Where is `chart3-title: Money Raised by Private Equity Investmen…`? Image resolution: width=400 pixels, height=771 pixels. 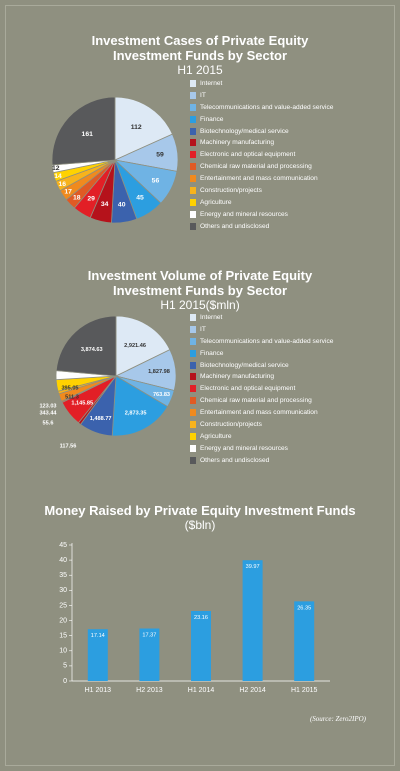 chart3-title: Money Raised by Private Equity Investmen… is located at coordinates (200, 510).